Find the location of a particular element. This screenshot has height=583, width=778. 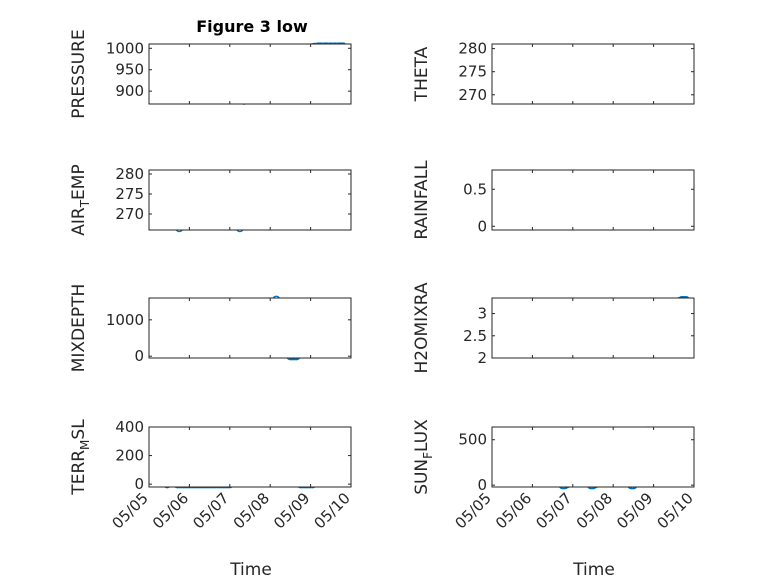

y-tick-label: 0.5 is located at coordinates (475, 189).